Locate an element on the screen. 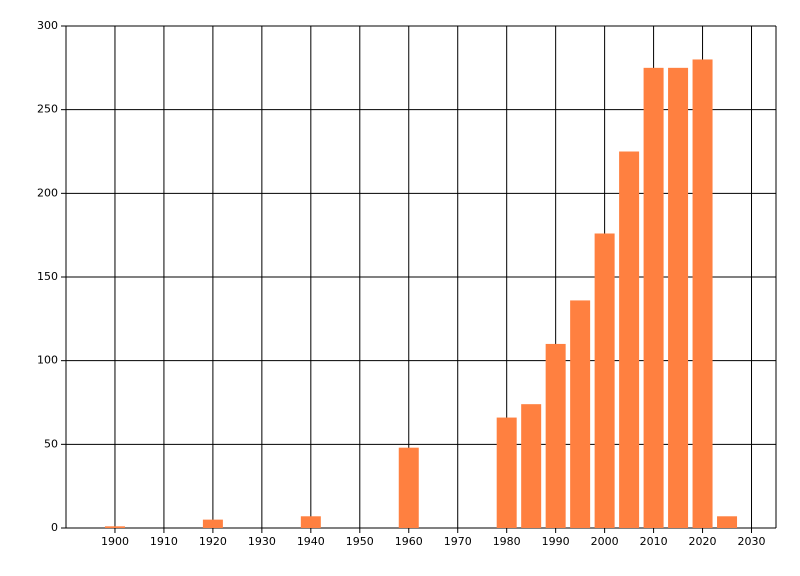 The width and height of the screenshot is (800, 576). y-tick-label: 50 is located at coordinates (51, 443).